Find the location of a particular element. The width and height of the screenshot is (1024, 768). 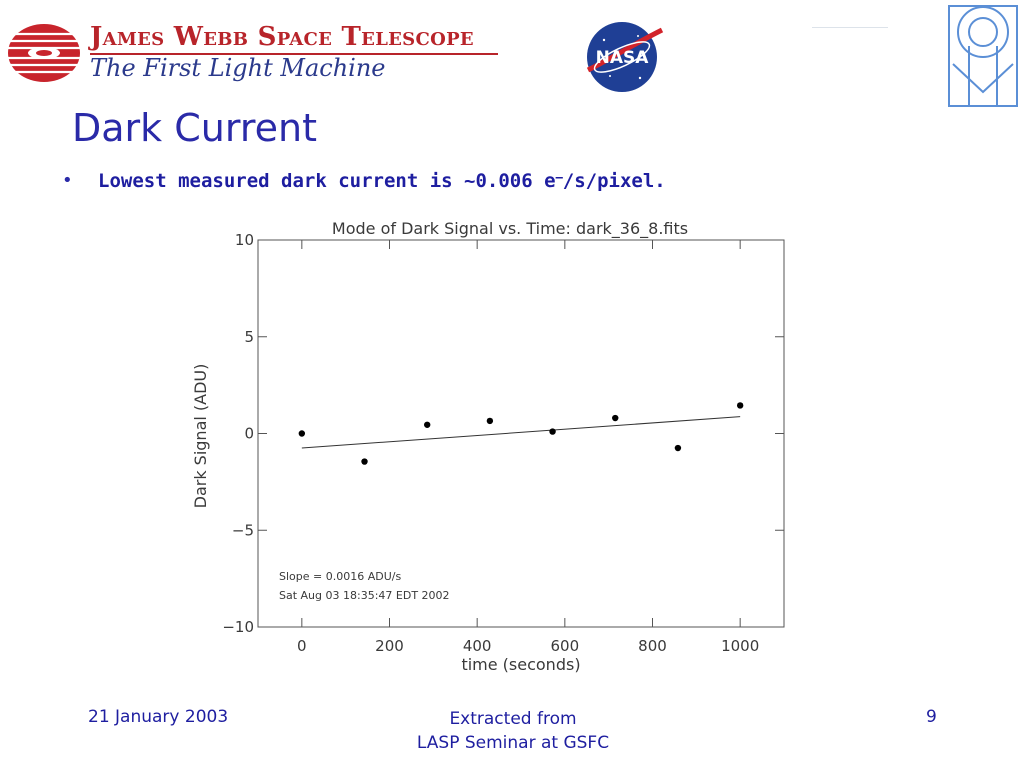

header-divider is located at coordinates (850, 27).